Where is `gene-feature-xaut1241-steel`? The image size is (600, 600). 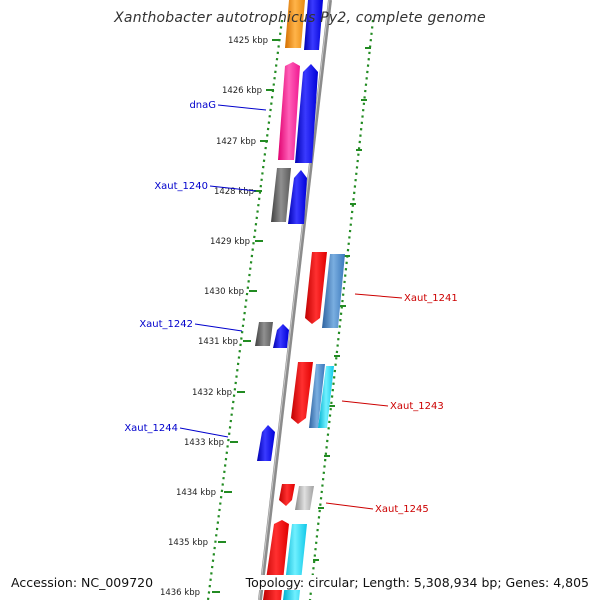
gene-feature-xaut1241-steel is located at coordinates (333, 291).